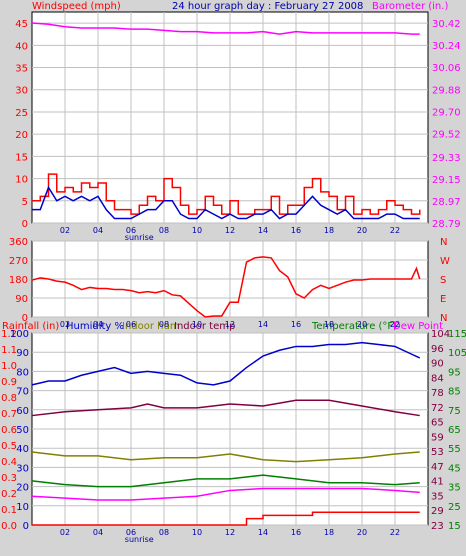 This screenshot has width=466, height=556. I want to click on wind-tick-label: 45, so click(21, 24).